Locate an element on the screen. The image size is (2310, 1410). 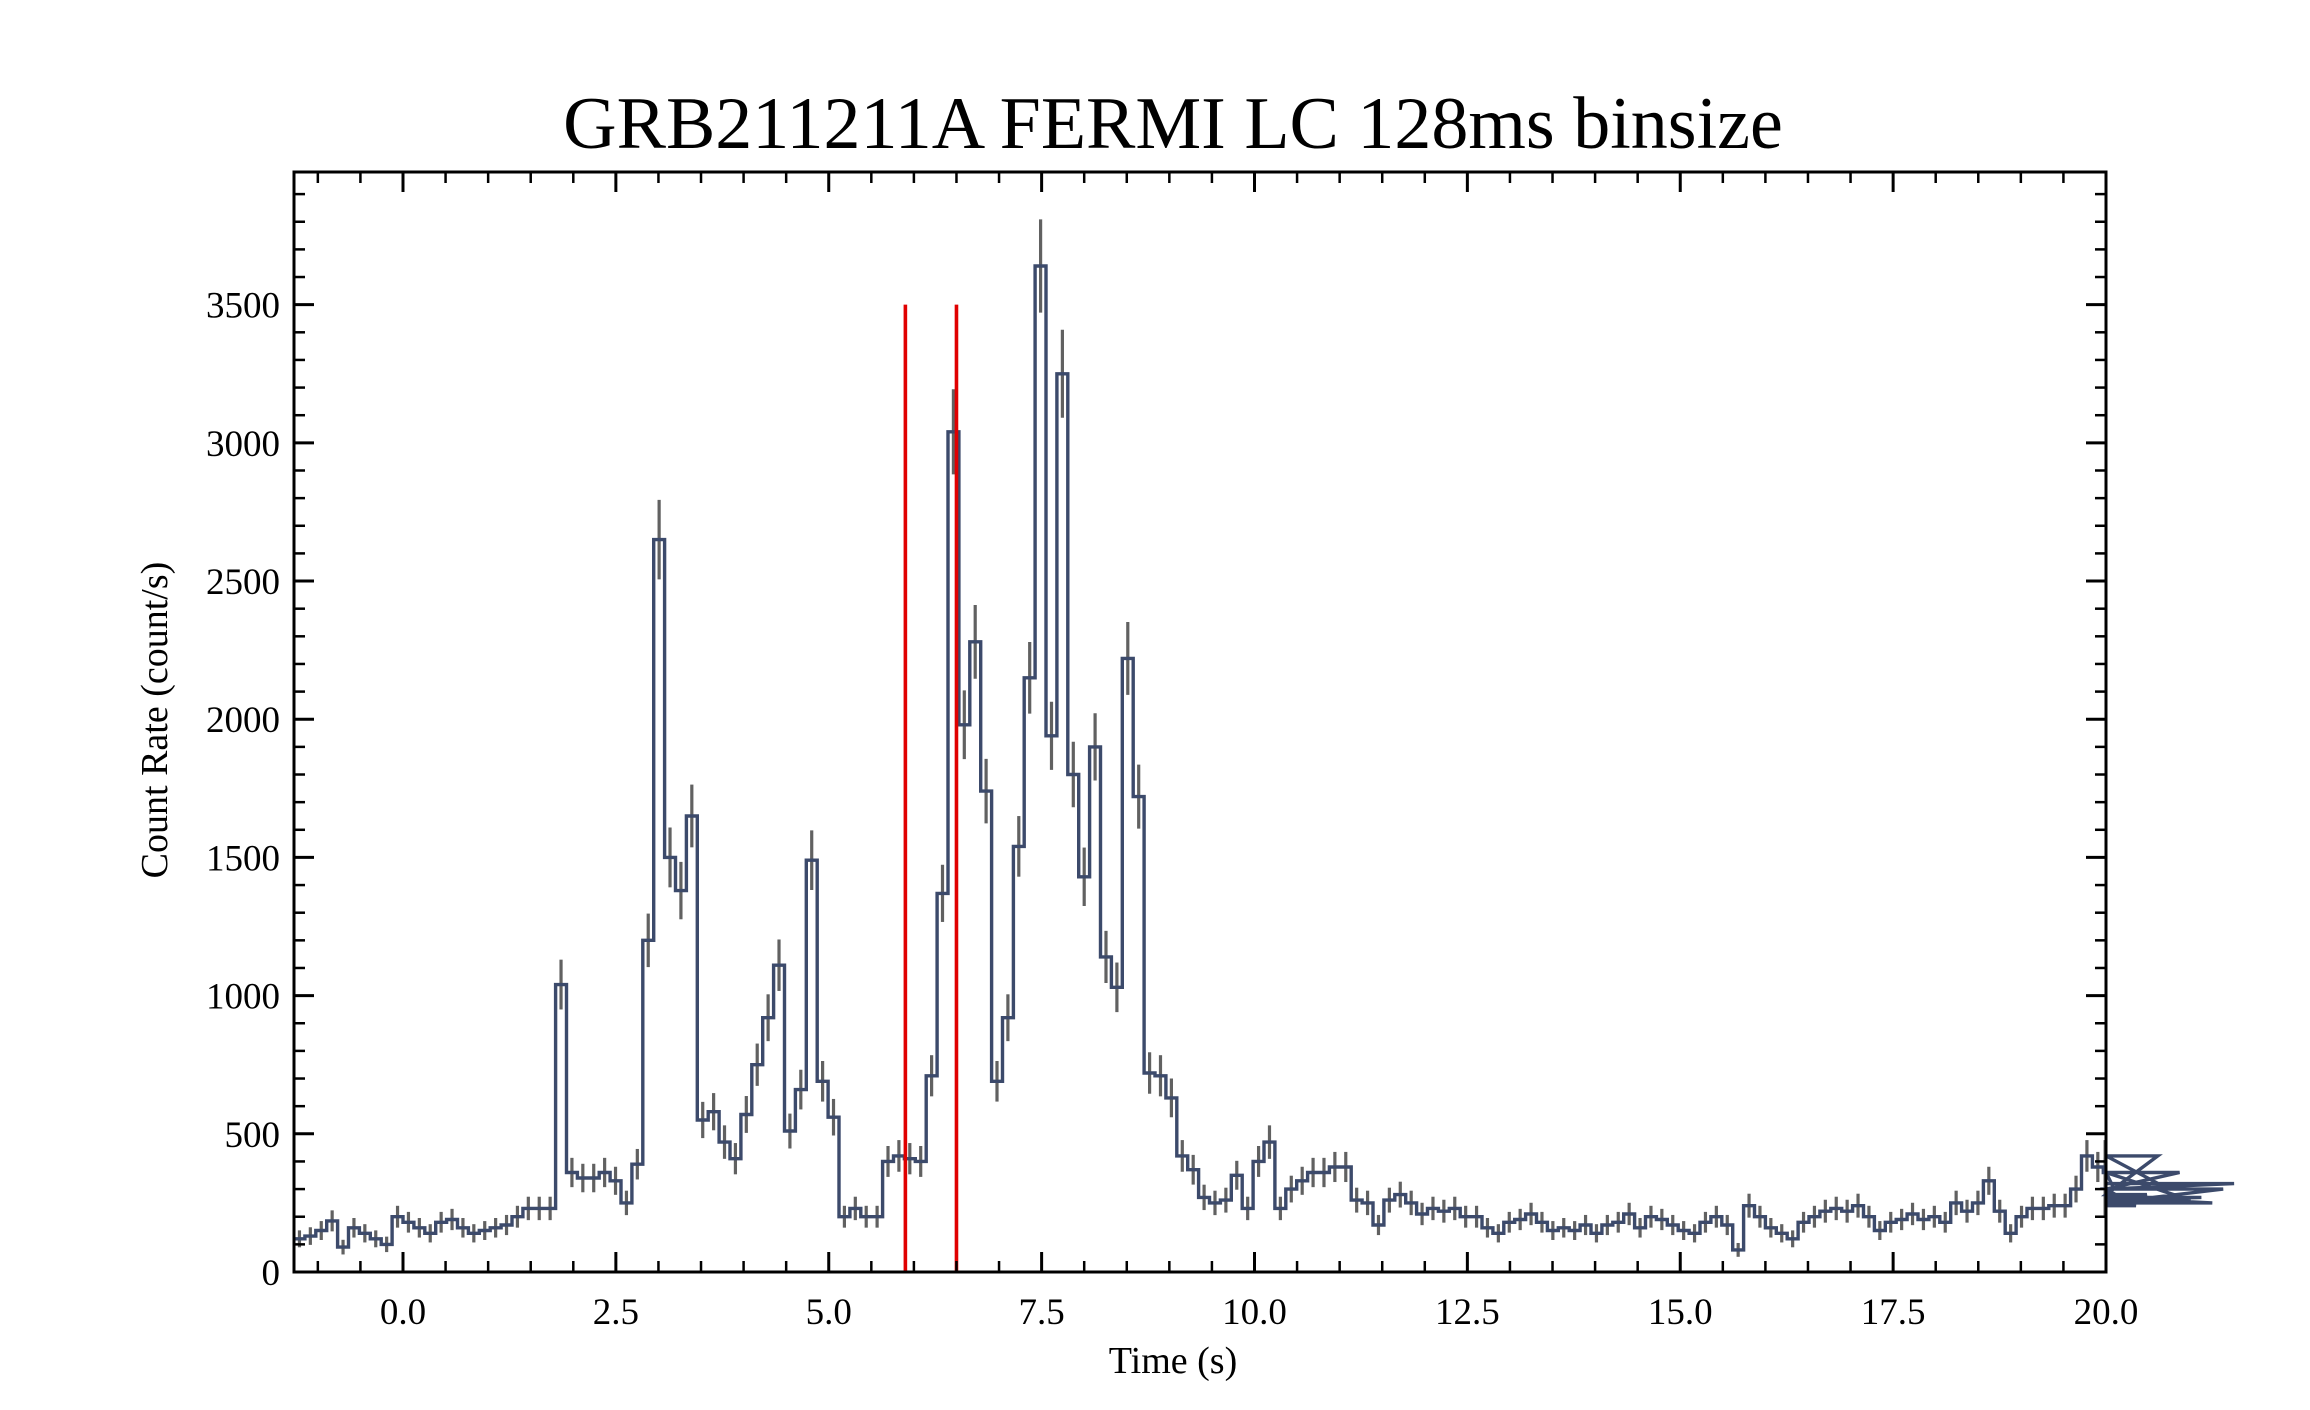
y-tick-label: 3000 is located at coordinates (243, 444).